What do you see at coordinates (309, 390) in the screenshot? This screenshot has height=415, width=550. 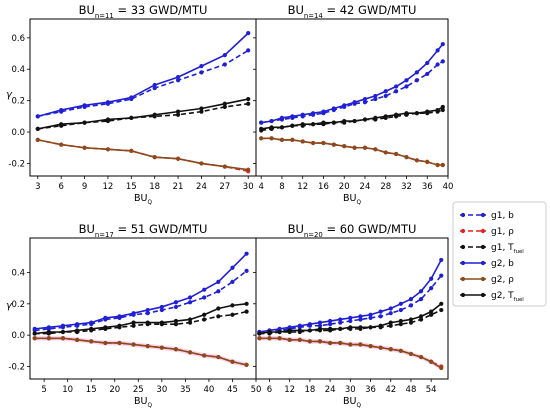 I see `x-tick-label: 18` at bounding box center [309, 390].